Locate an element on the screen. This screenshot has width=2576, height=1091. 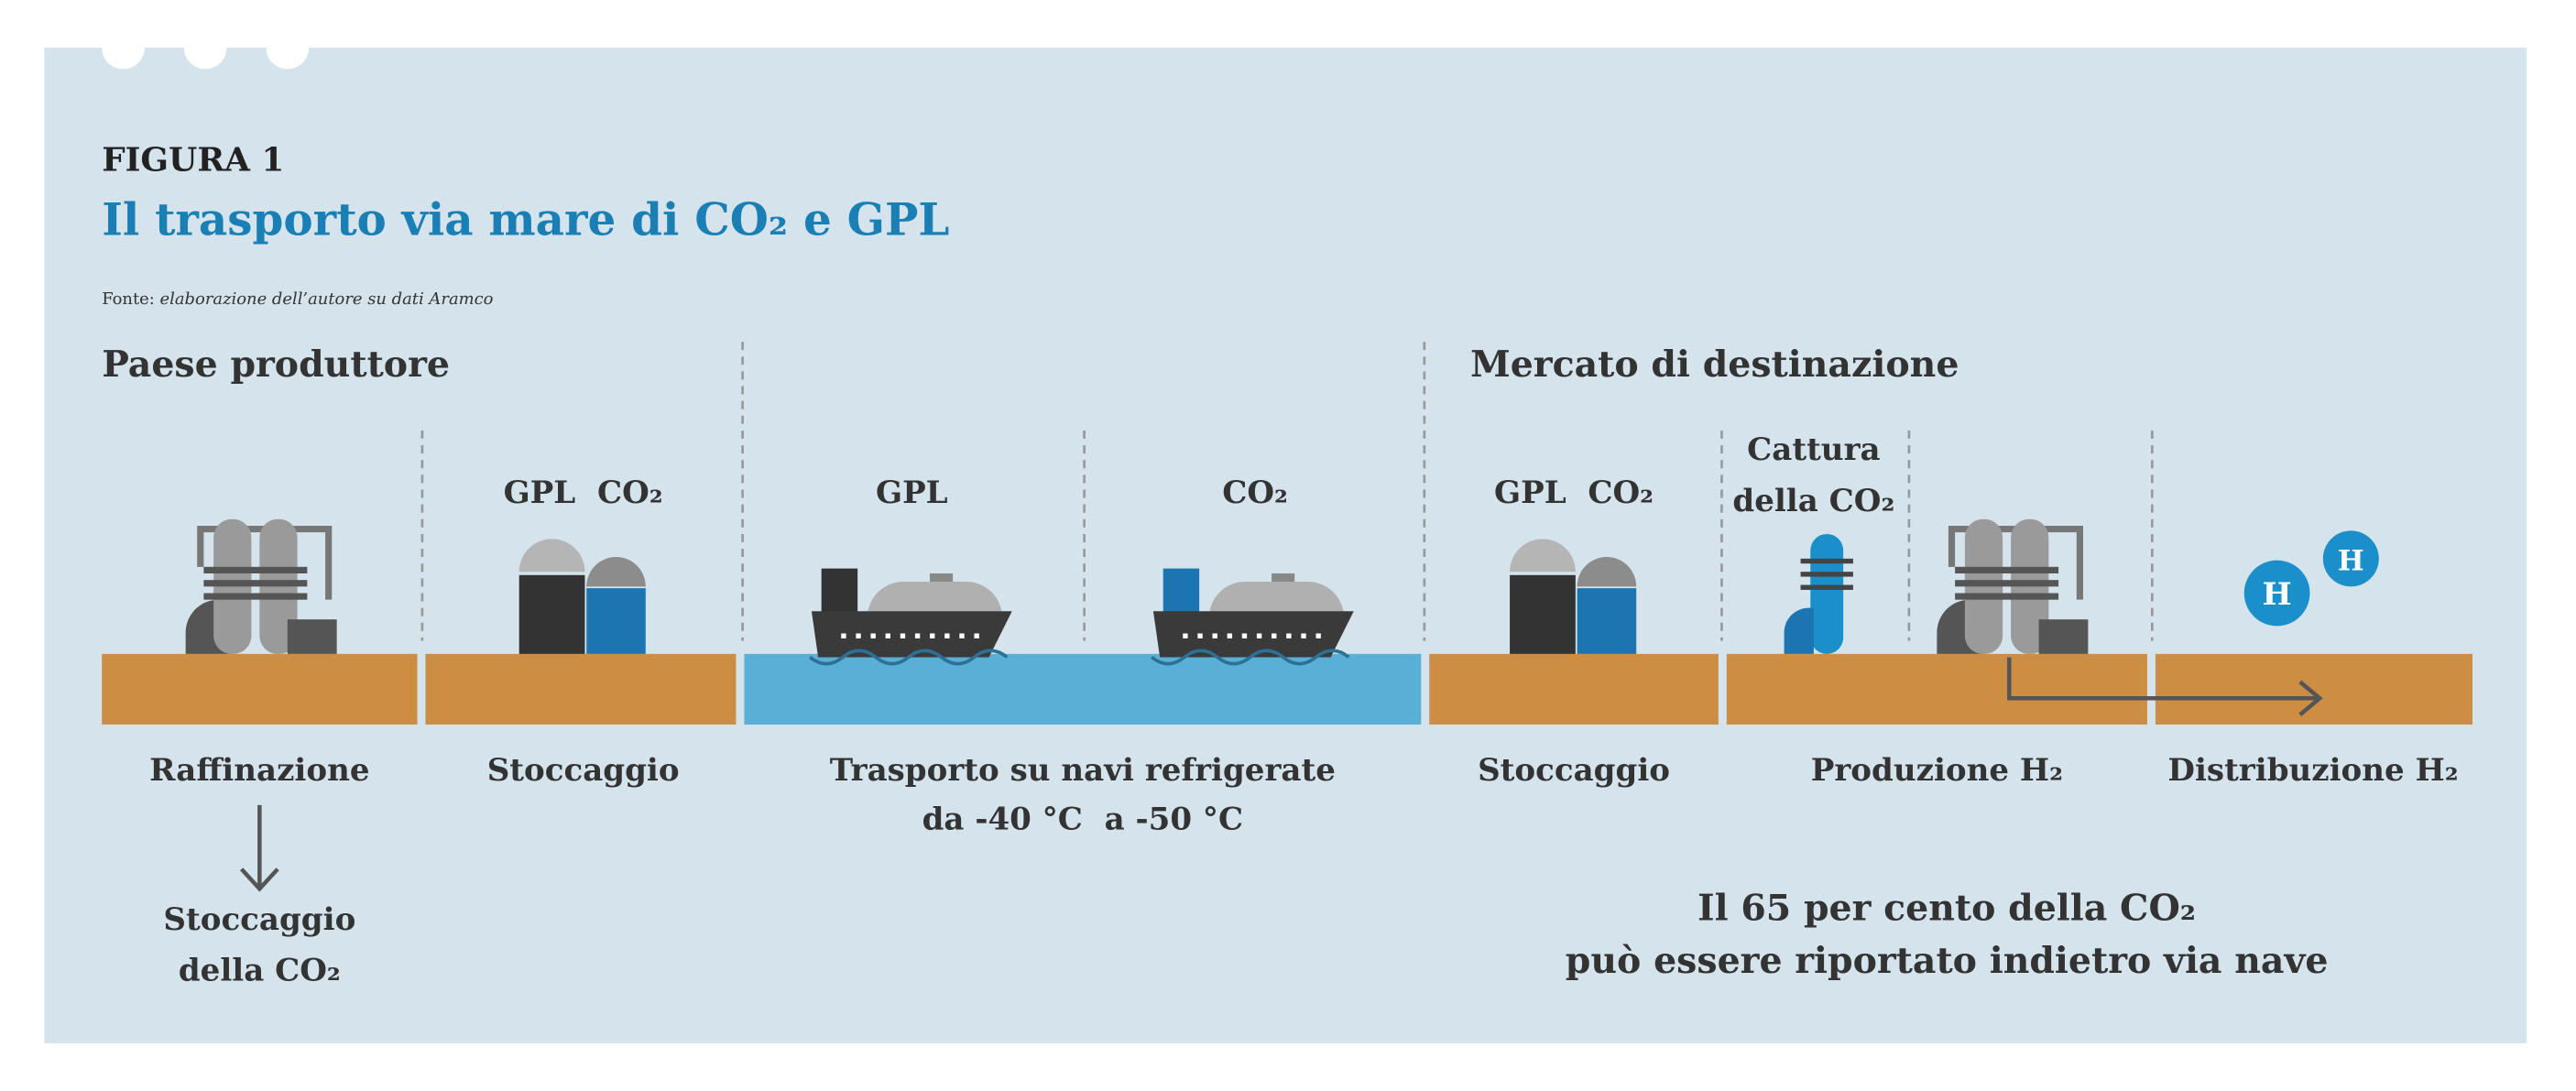
sea is located at coordinates (1083, 689).